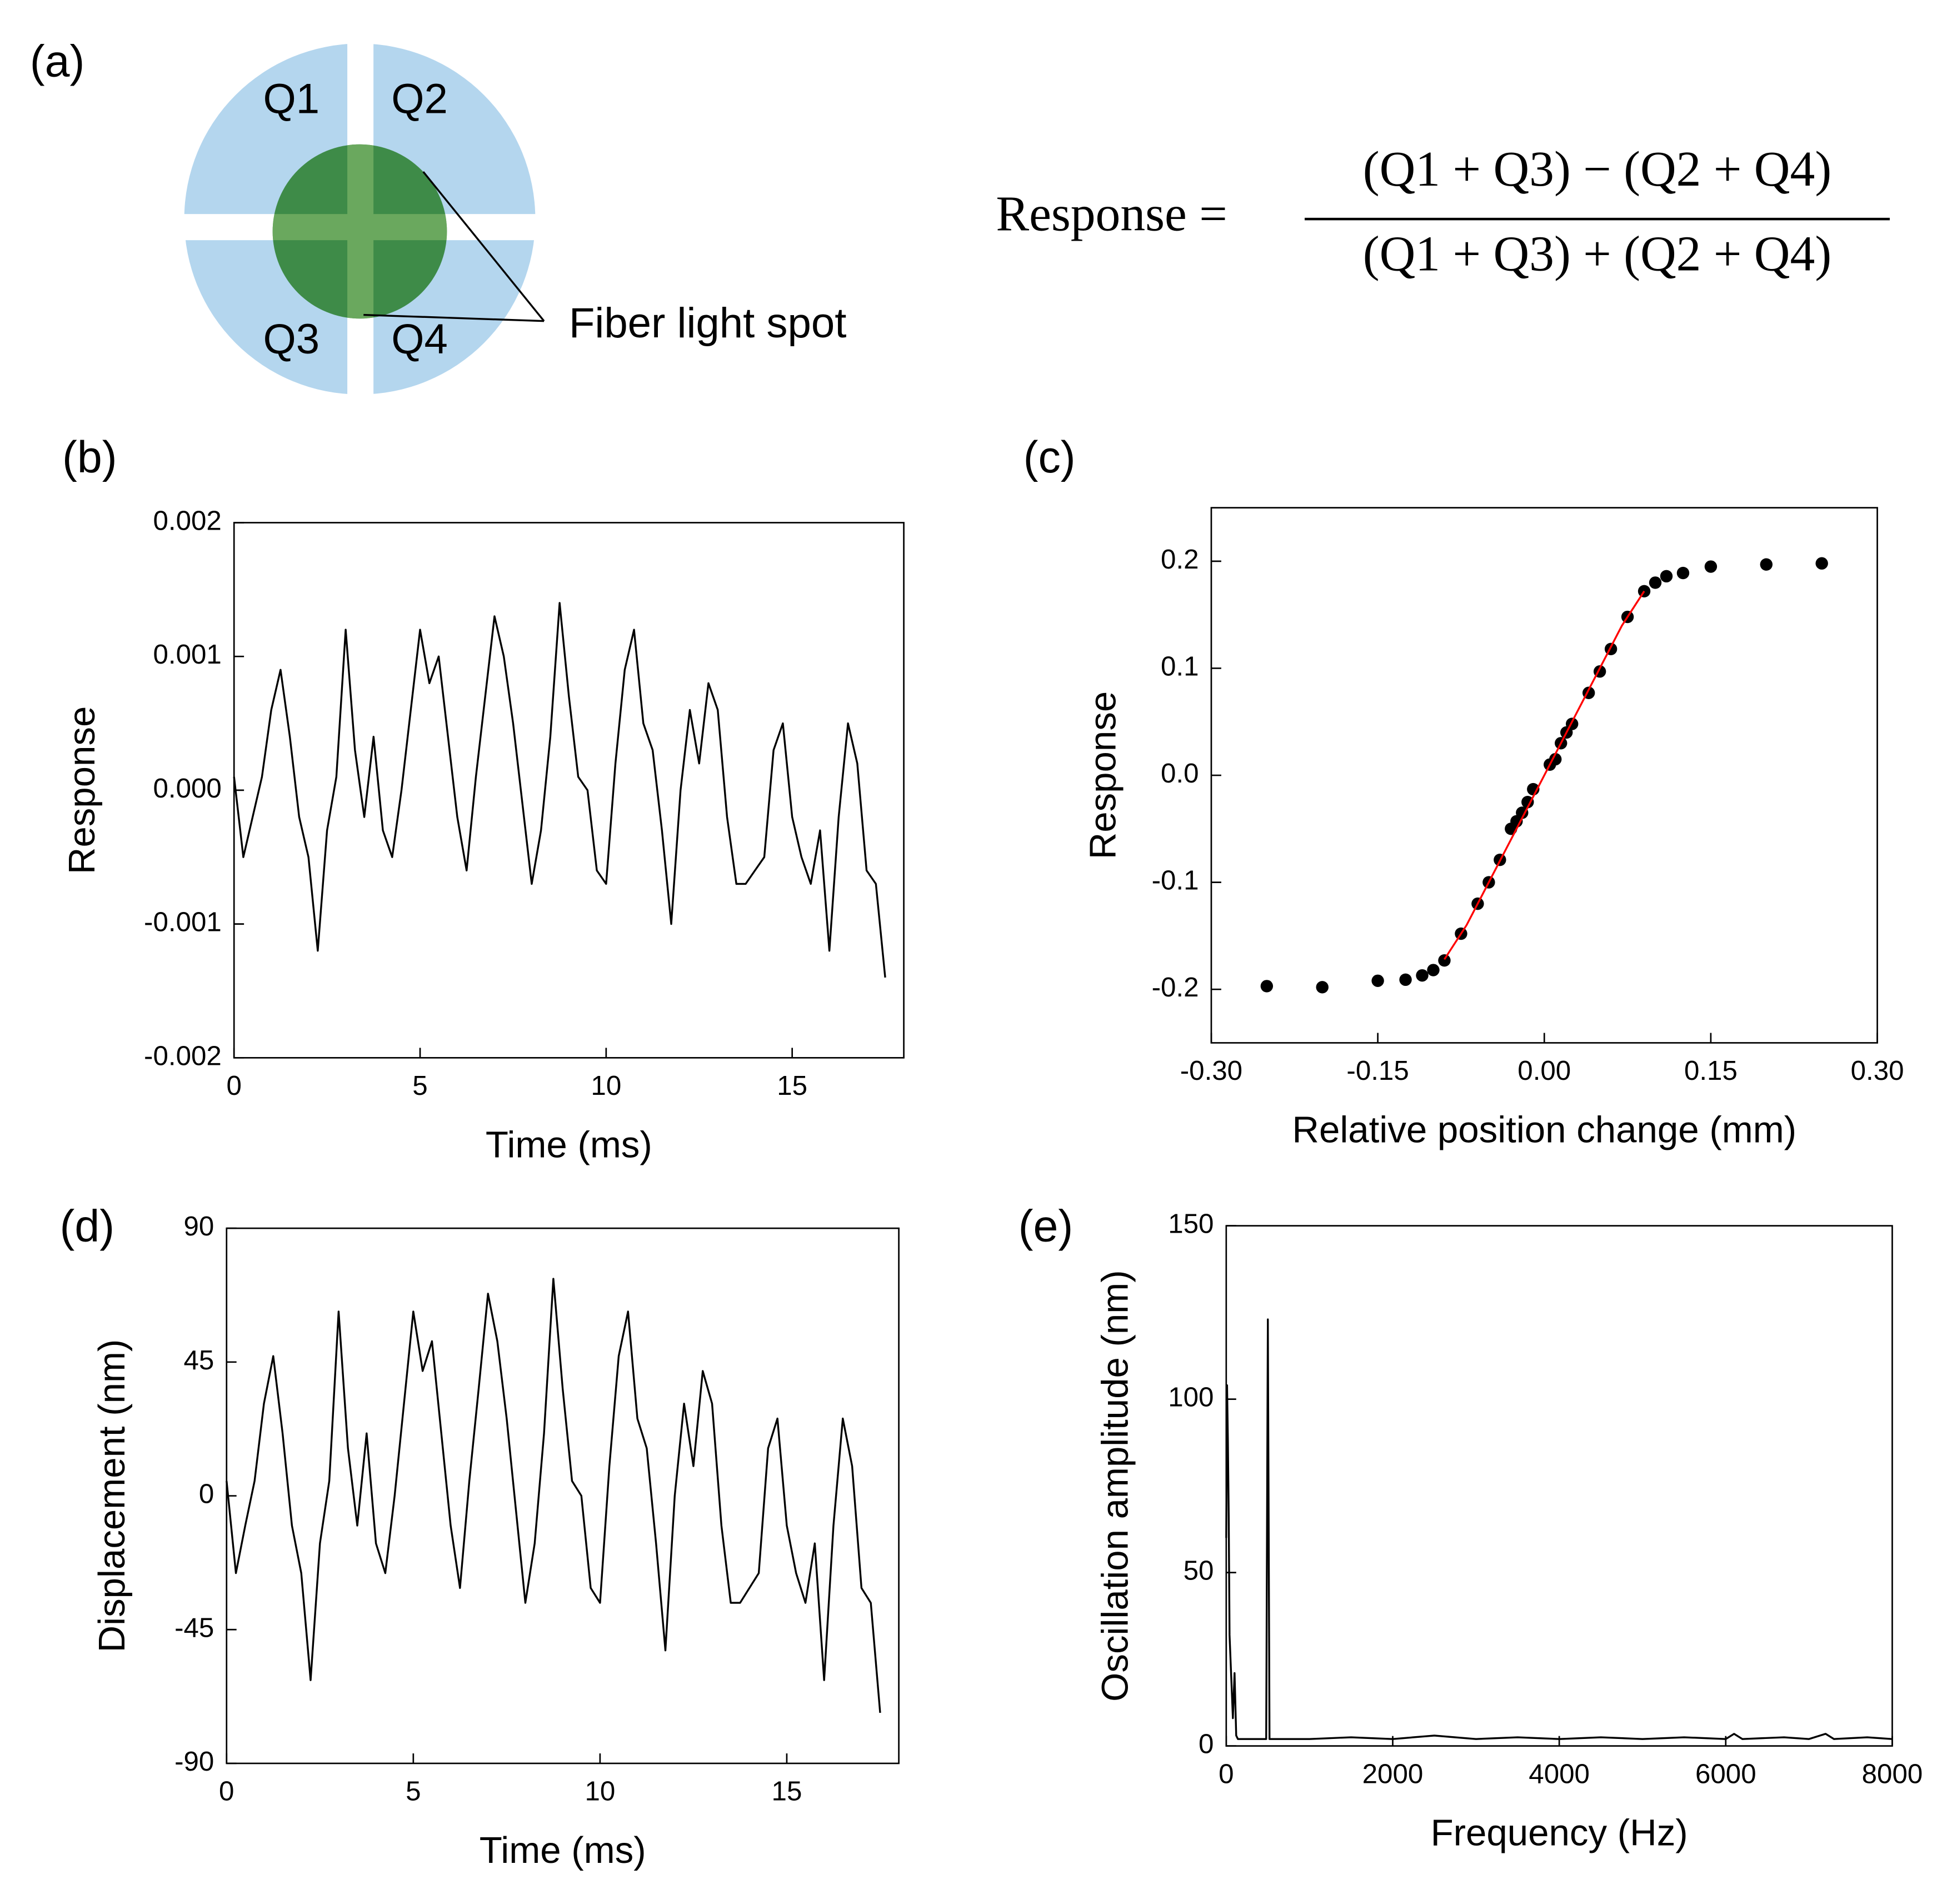 Image resolution: width=1952 pixels, height=1904 pixels. Describe the element at coordinates (1199, 1571) in the screenshot. I see `y-tick-label: 50` at that location.